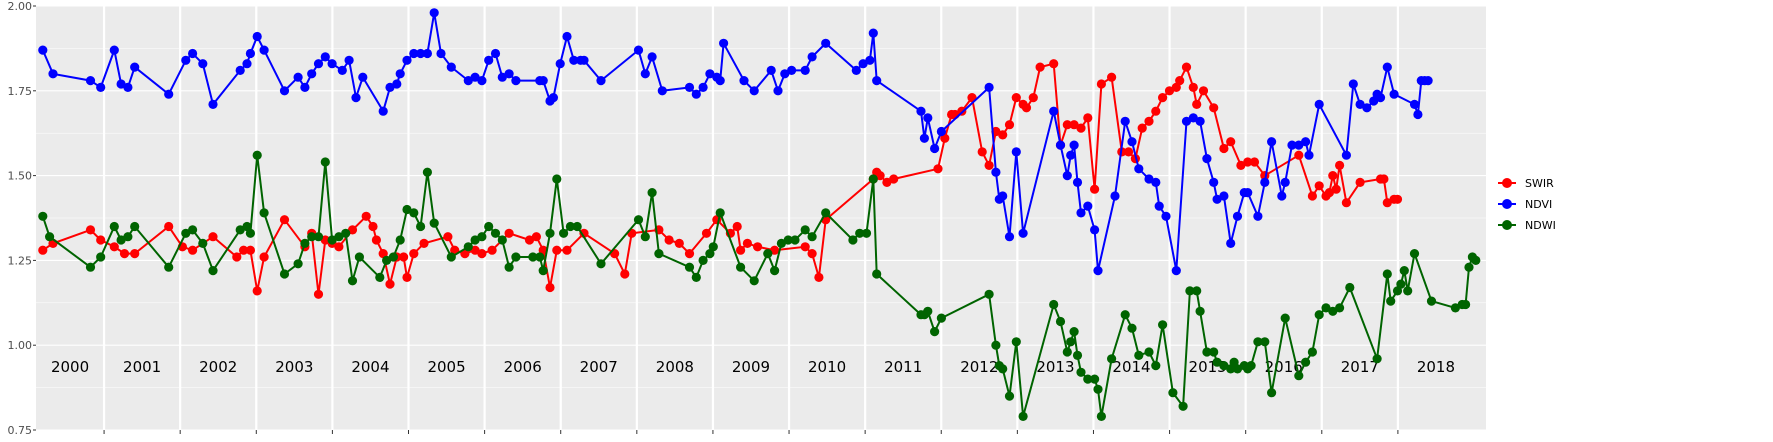 This screenshot has width=1773, height=442. I want to click on y-tick-label: 1.00, so click(20, 345).